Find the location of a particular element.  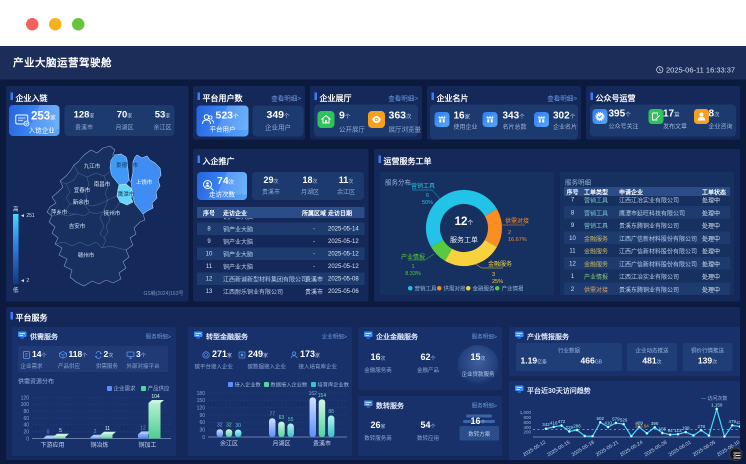

svg-text: 5 is located at coordinates (60, 431).